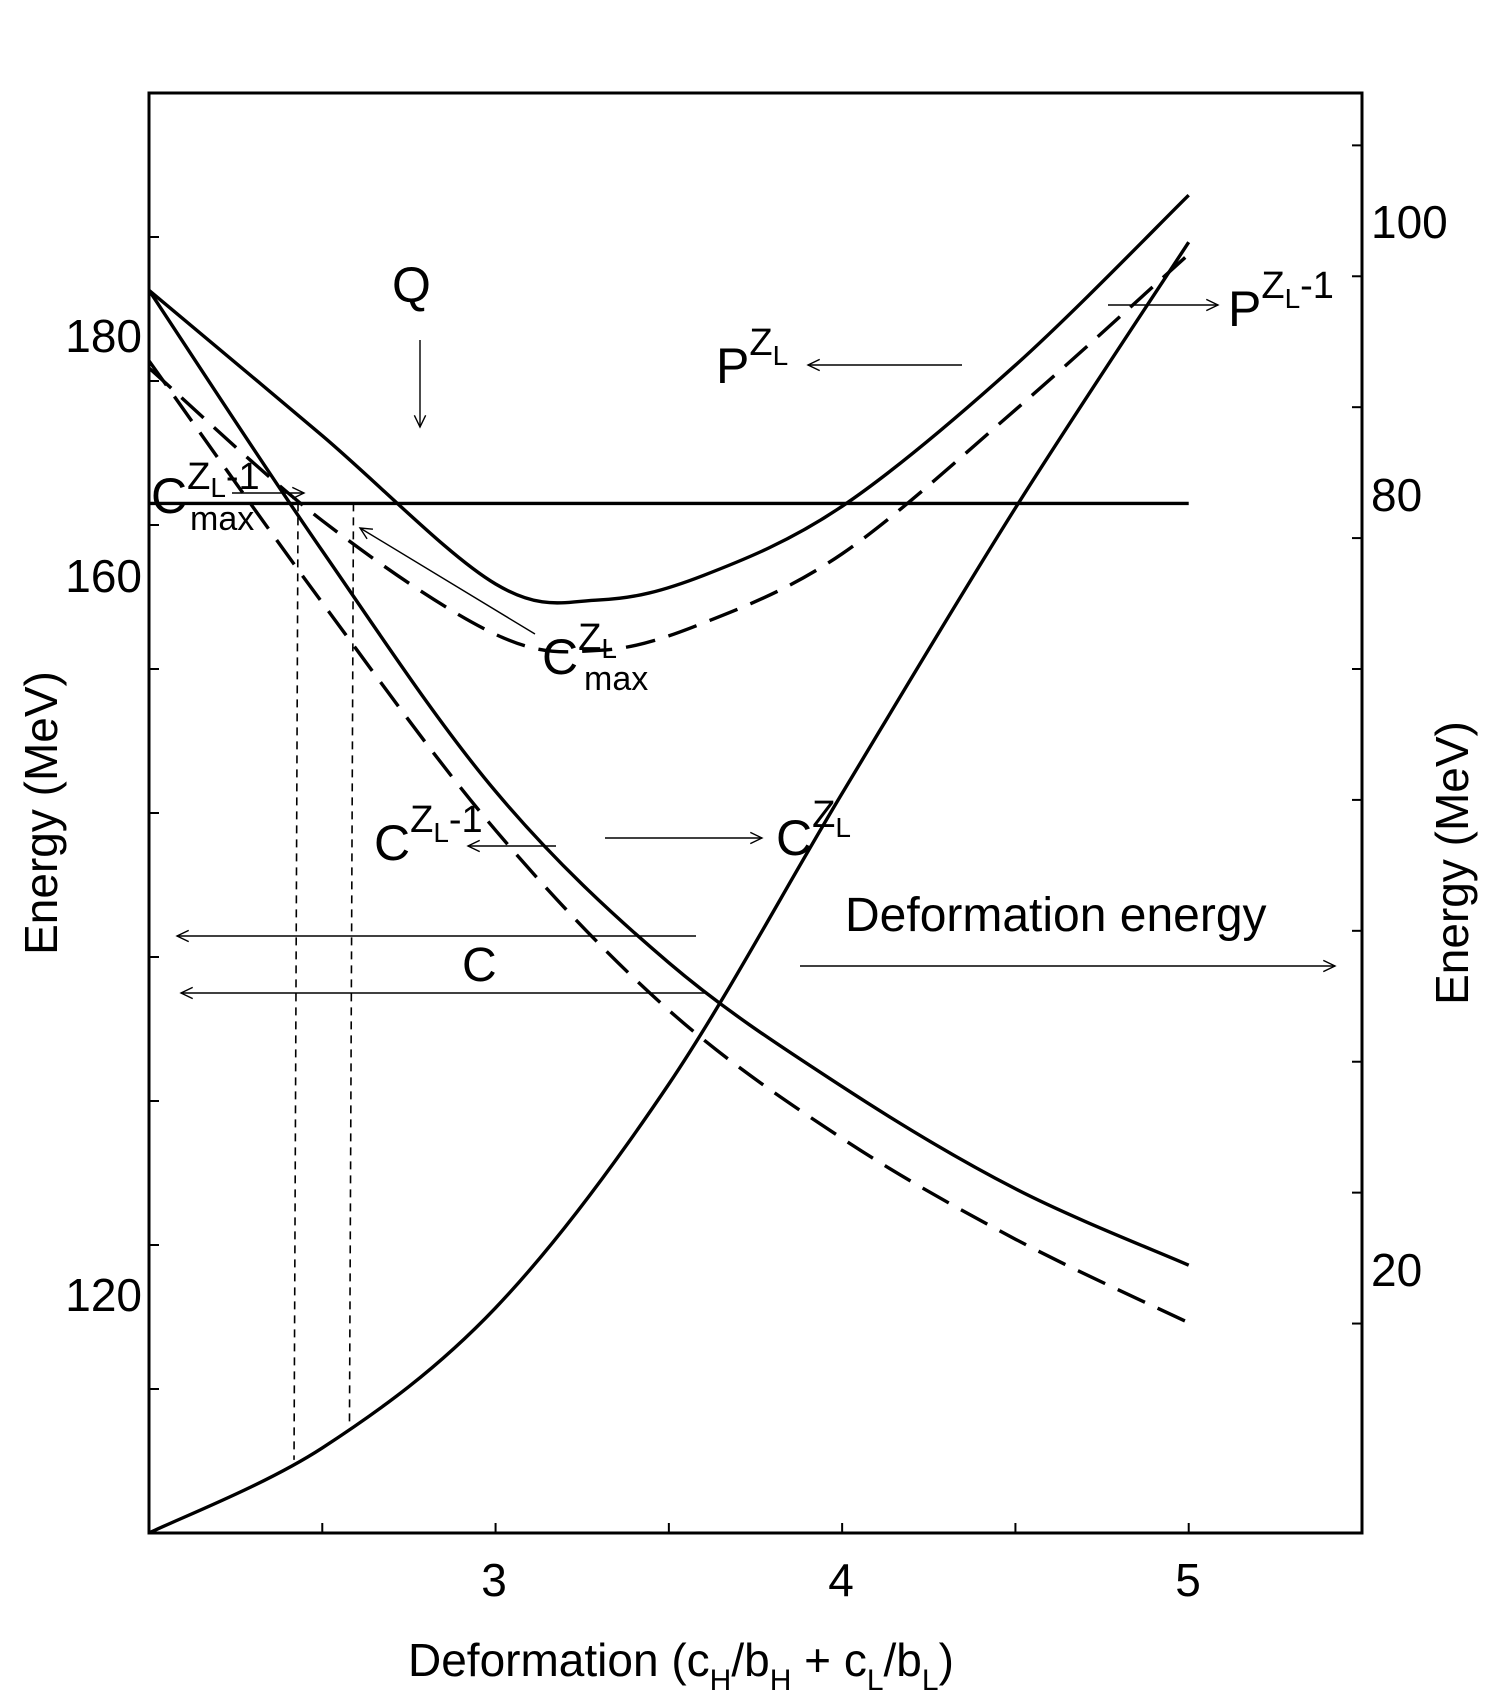 The image size is (1488, 1707). What do you see at coordinates (1212, 305) in the screenshot?
I see `arrow-p-zl-minus-1-head` at bounding box center [1212, 305].